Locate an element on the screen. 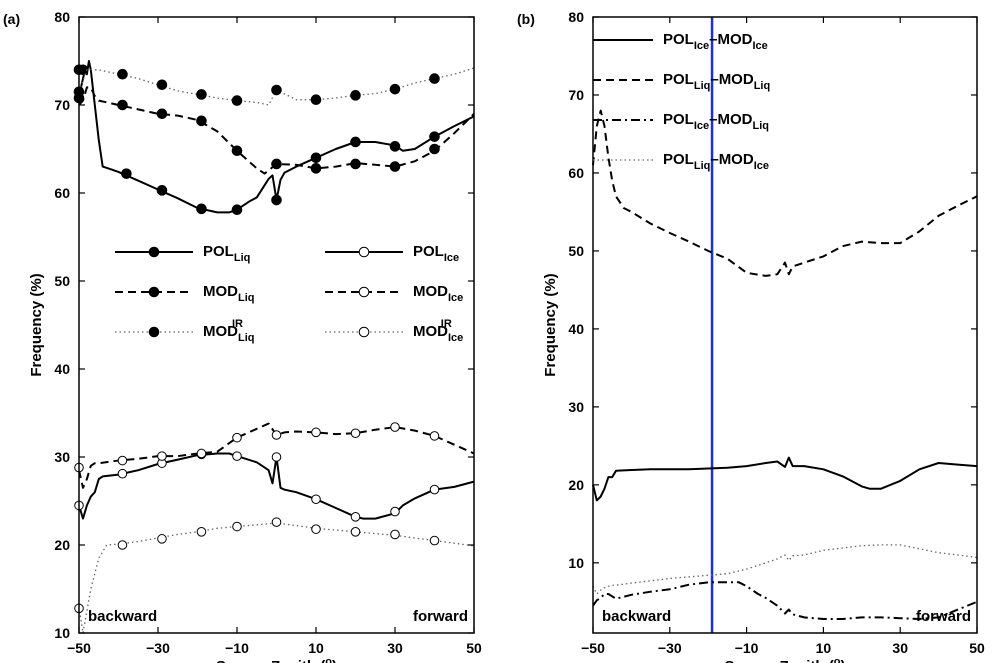 The width and height of the screenshot is (994, 663). y-axis-label-b: Frequency (%) is located at coordinates (550, 324).